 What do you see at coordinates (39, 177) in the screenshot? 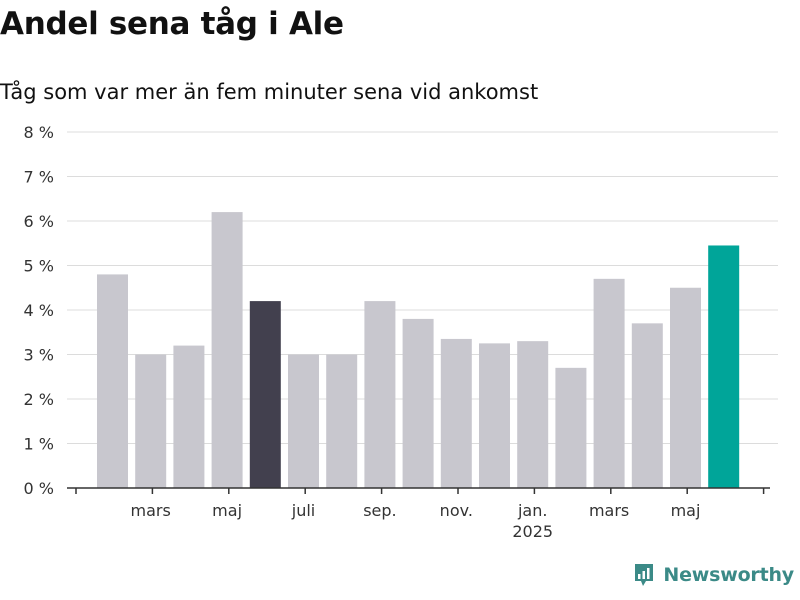
I see `y-tick-label: 7 %` at bounding box center [39, 177].